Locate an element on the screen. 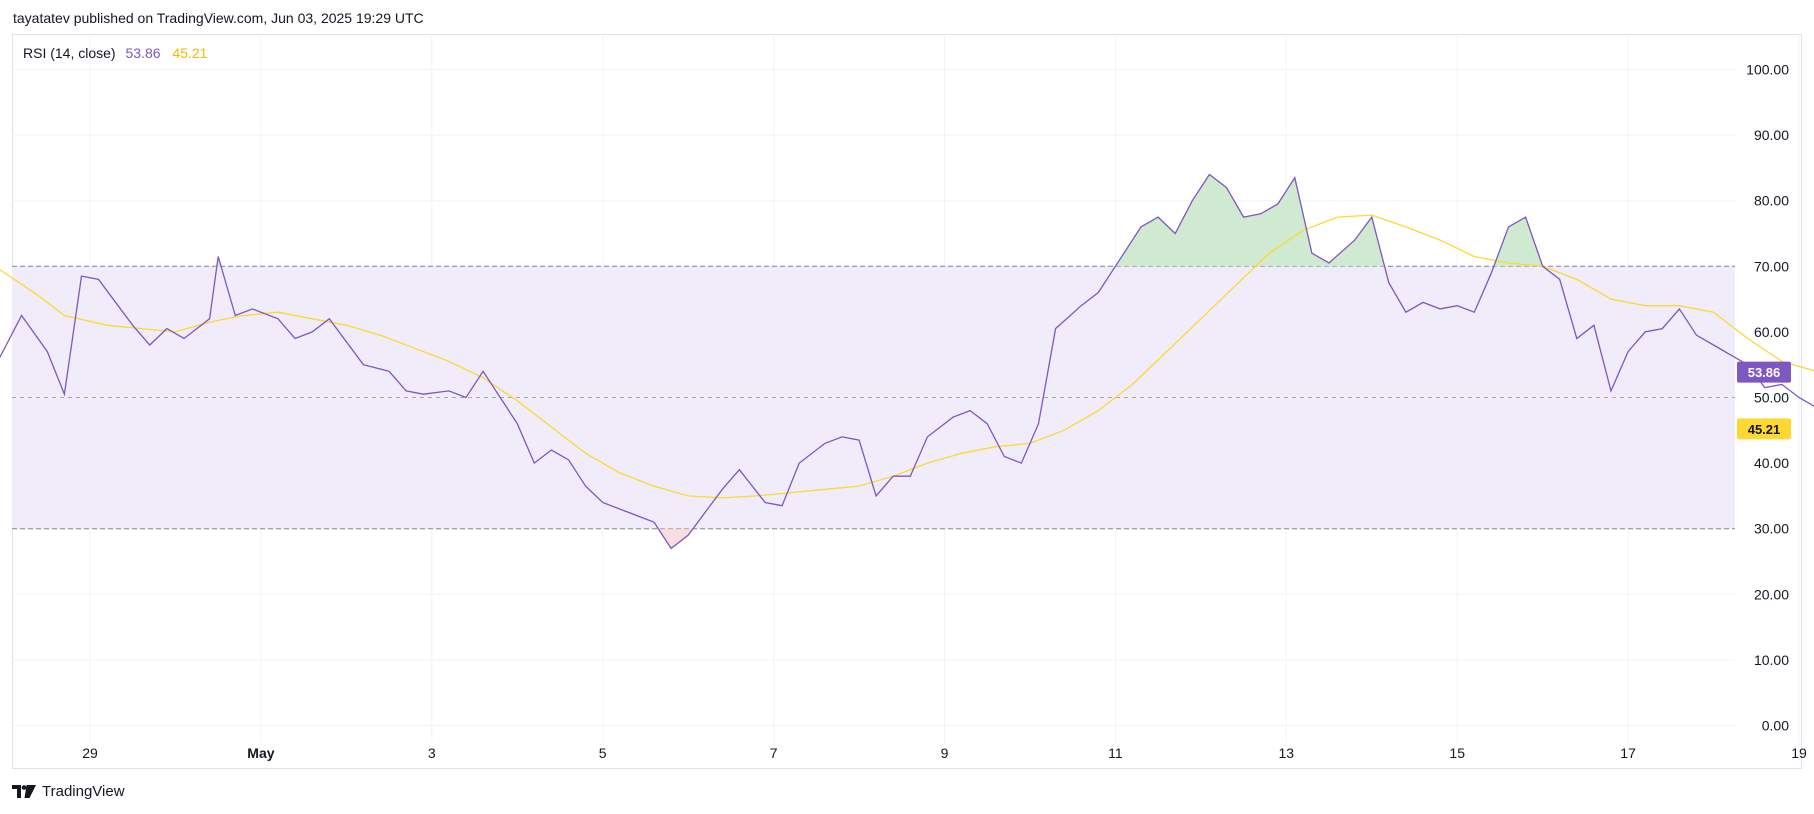 Image resolution: width=1814 pixels, height=814 pixels. y-axis-tick-label: 60.00 is located at coordinates (1771, 332).